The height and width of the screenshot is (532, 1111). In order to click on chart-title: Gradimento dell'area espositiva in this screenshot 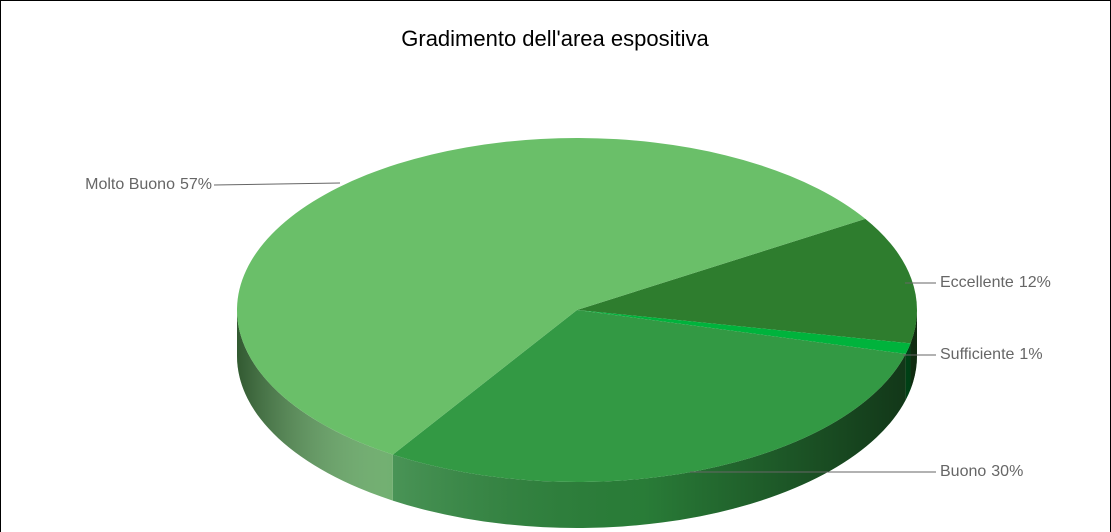, I will do `click(555, 38)`.